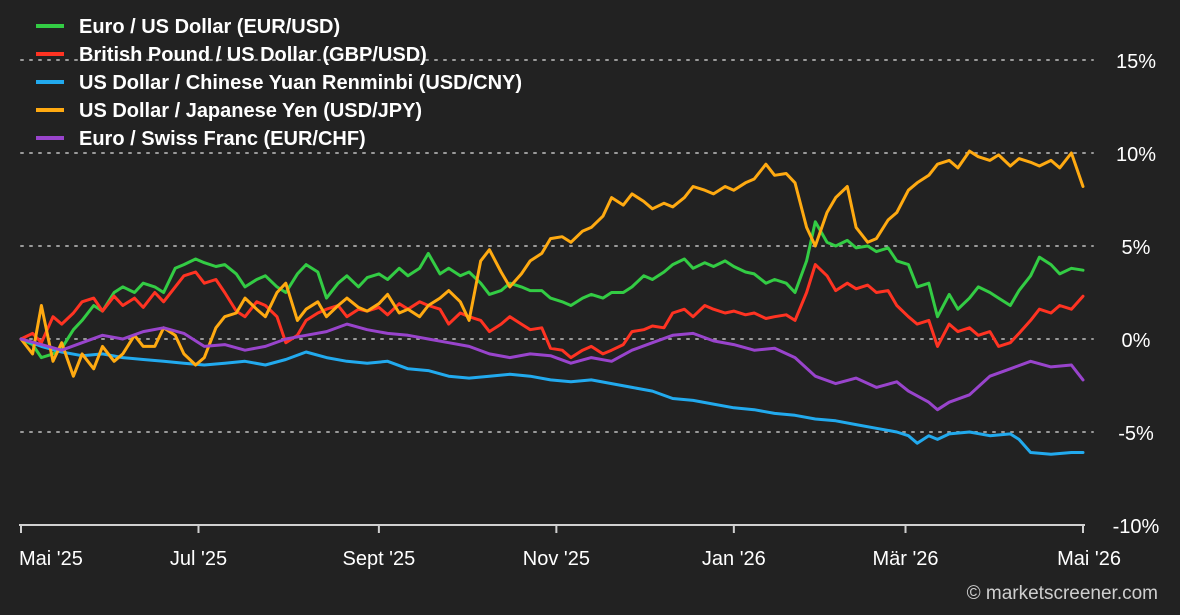 This screenshot has height=615, width=1180. Describe the element at coordinates (51, 559) in the screenshot. I see `x-tick-label: Mai '25` at that location.